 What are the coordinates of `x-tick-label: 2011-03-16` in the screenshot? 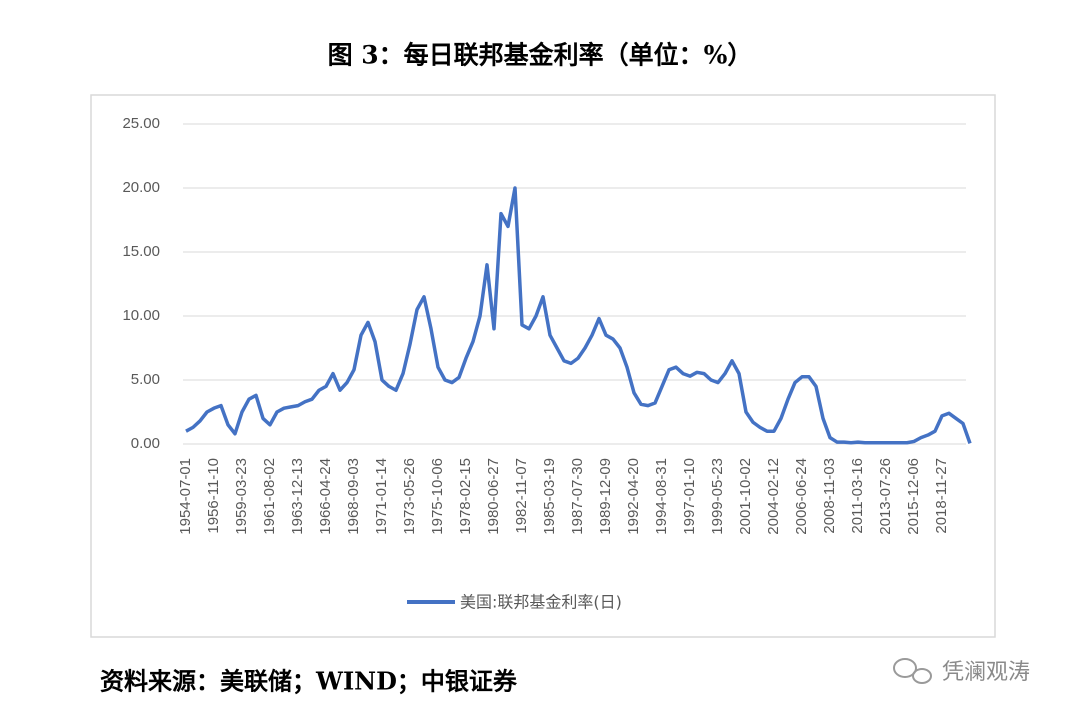 It's located at (857, 496).